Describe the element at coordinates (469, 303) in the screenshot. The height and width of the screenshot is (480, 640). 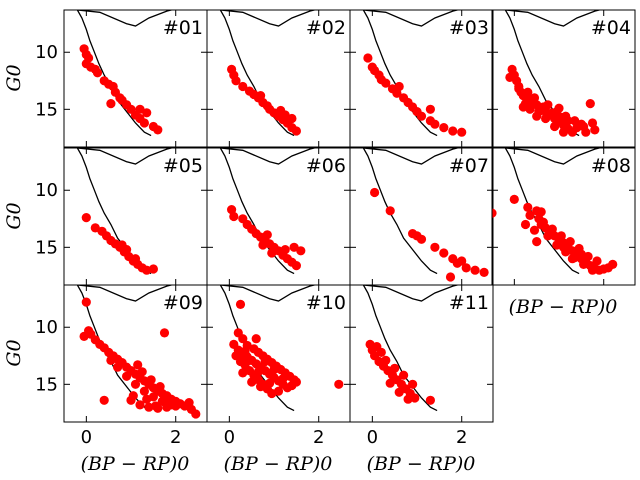
I see `panel-label: #11` at that location.